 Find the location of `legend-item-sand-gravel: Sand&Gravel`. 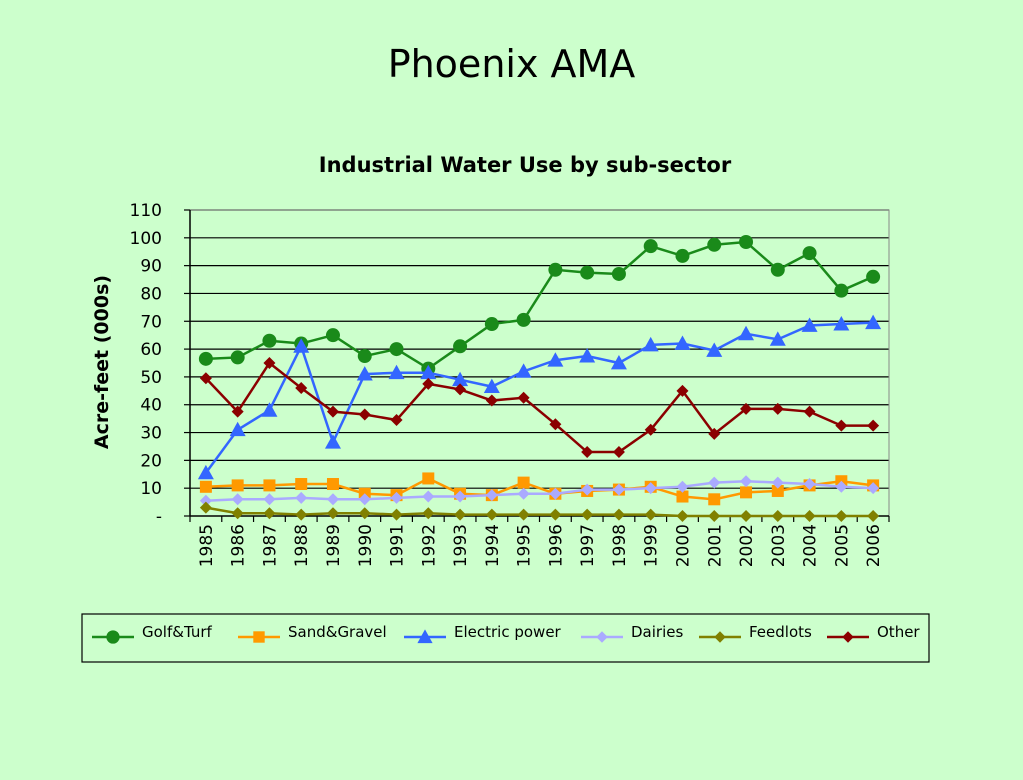

legend-item-sand-gravel: Sand&Gravel is located at coordinates (312, 633).